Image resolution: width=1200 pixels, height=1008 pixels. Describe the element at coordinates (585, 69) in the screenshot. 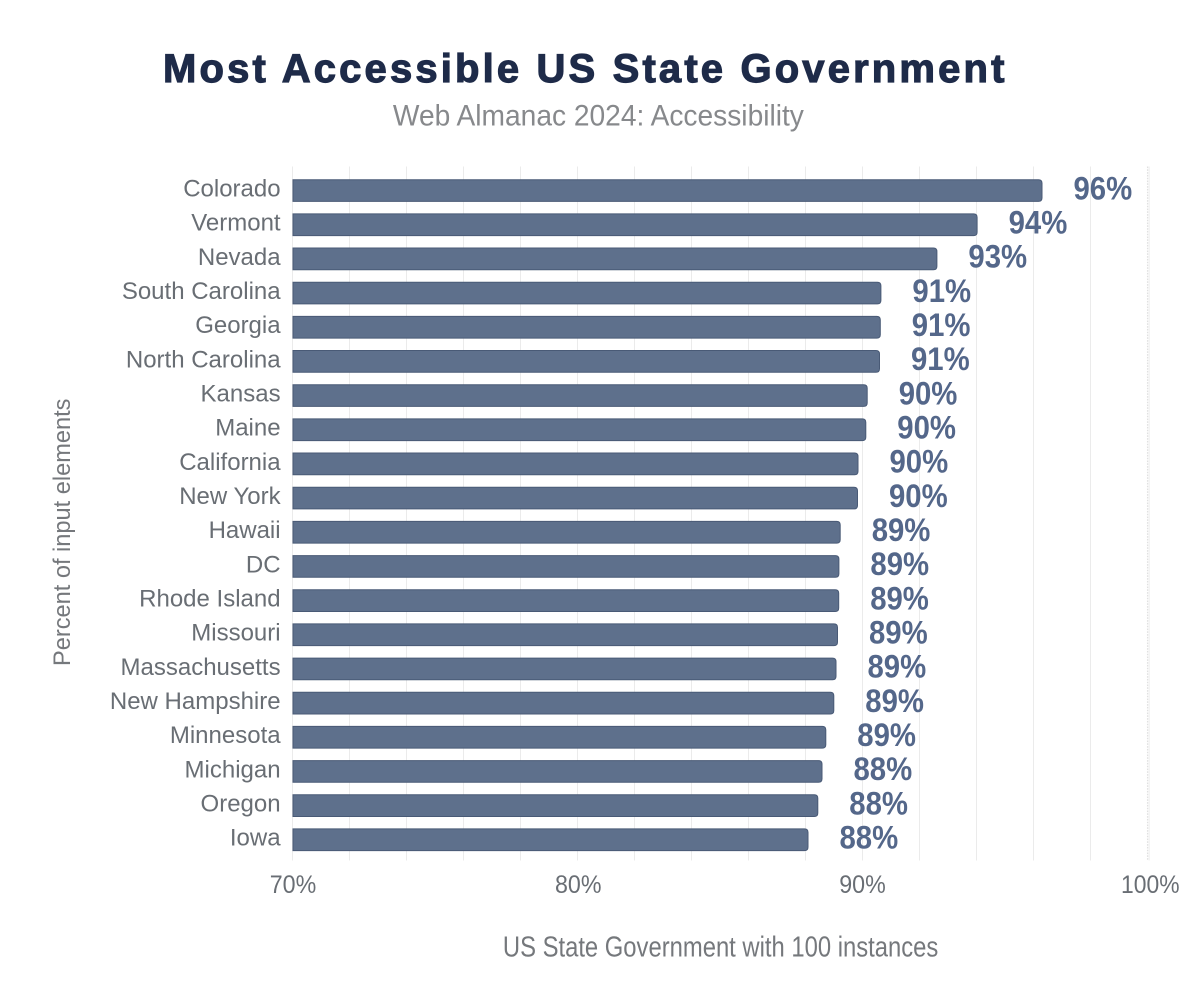

I see `svg-text:Most Accessible US State Gover: Most Accessible US State Government` at that location.